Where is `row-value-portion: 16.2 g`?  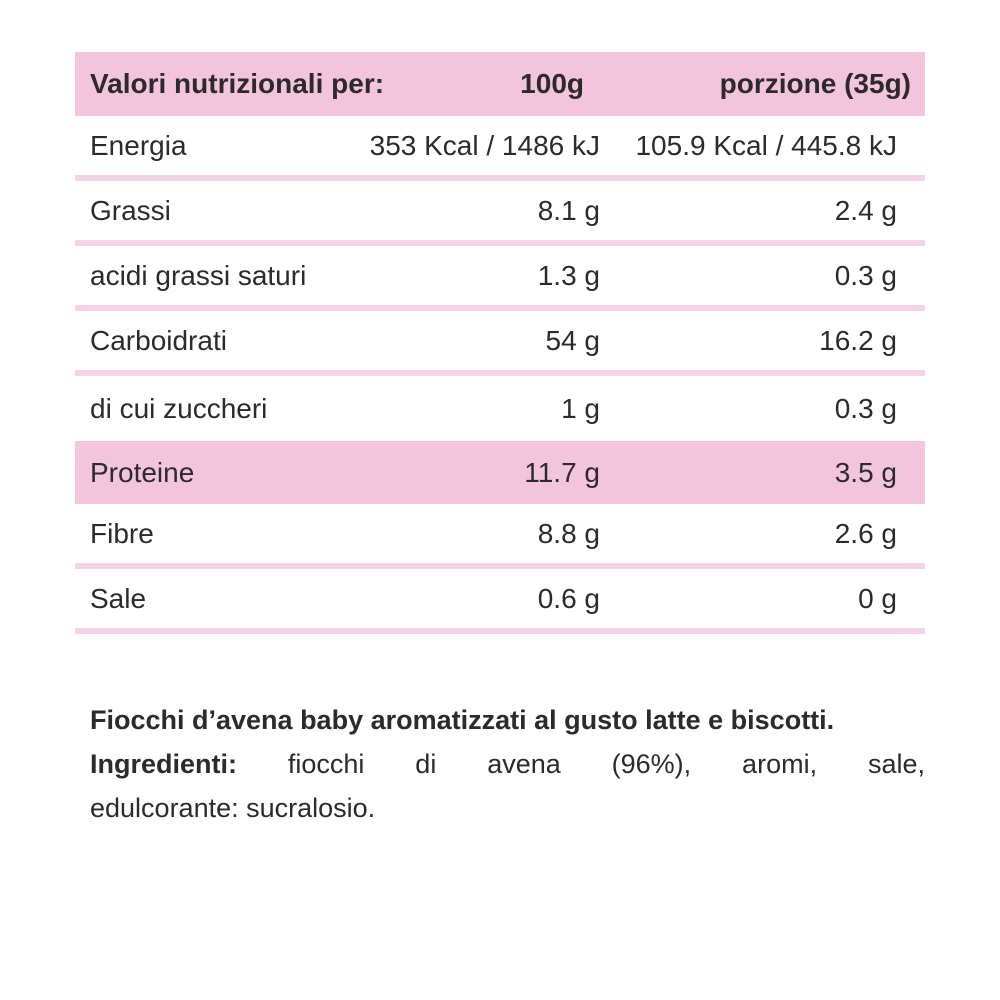
row-value-portion: 16.2 g is located at coordinates (858, 340).